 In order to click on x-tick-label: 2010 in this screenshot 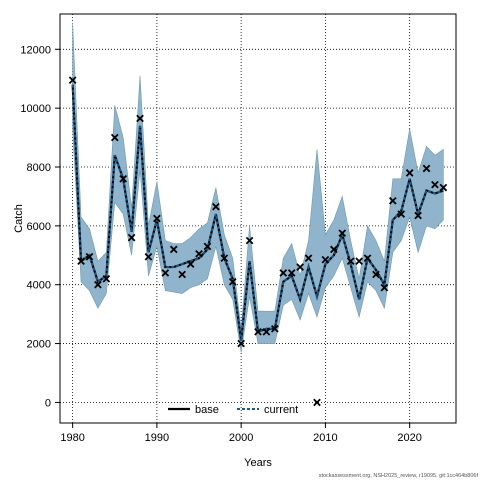, I will do `click(325, 438)`.